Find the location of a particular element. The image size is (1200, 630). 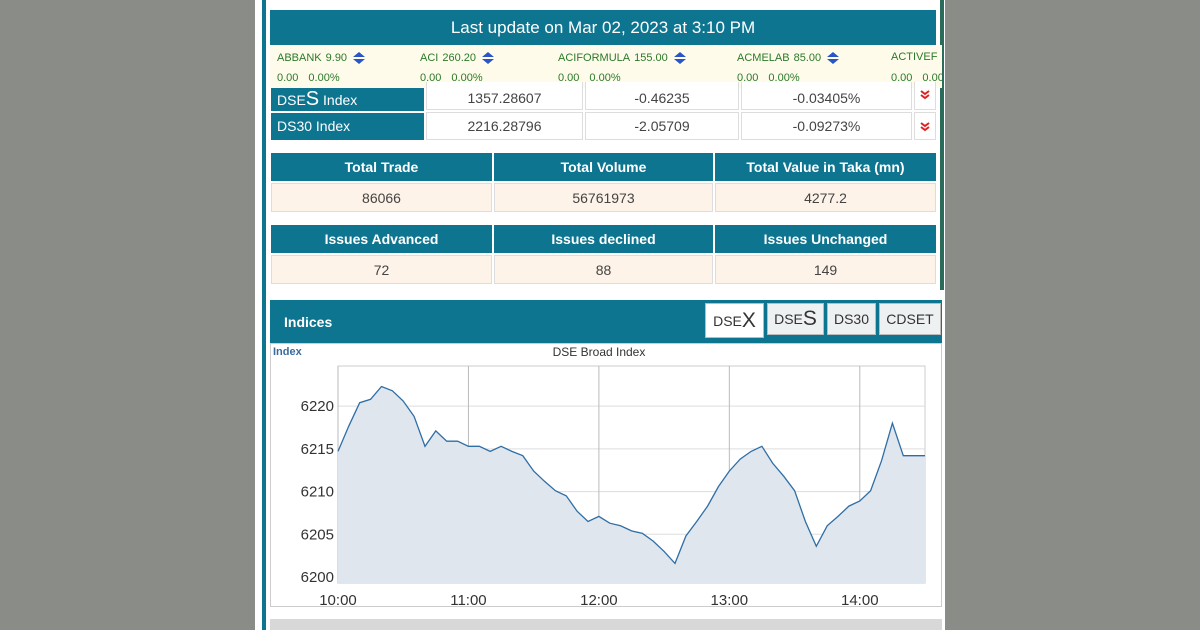

cell-text: 4277.2 is located at coordinates (825, 197).